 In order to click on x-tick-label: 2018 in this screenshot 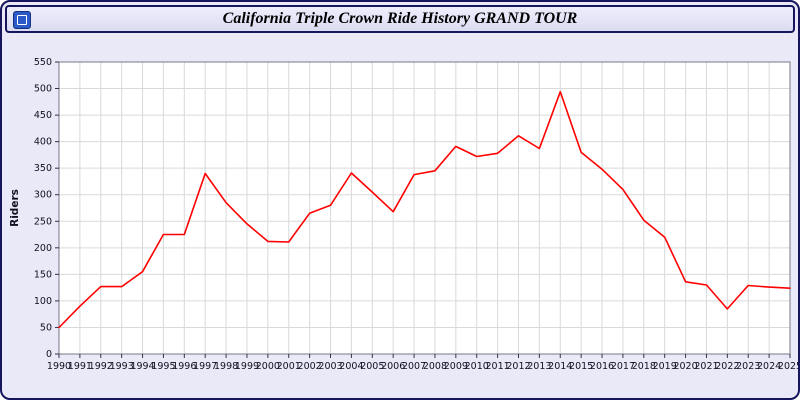, I will do `click(644, 366)`.